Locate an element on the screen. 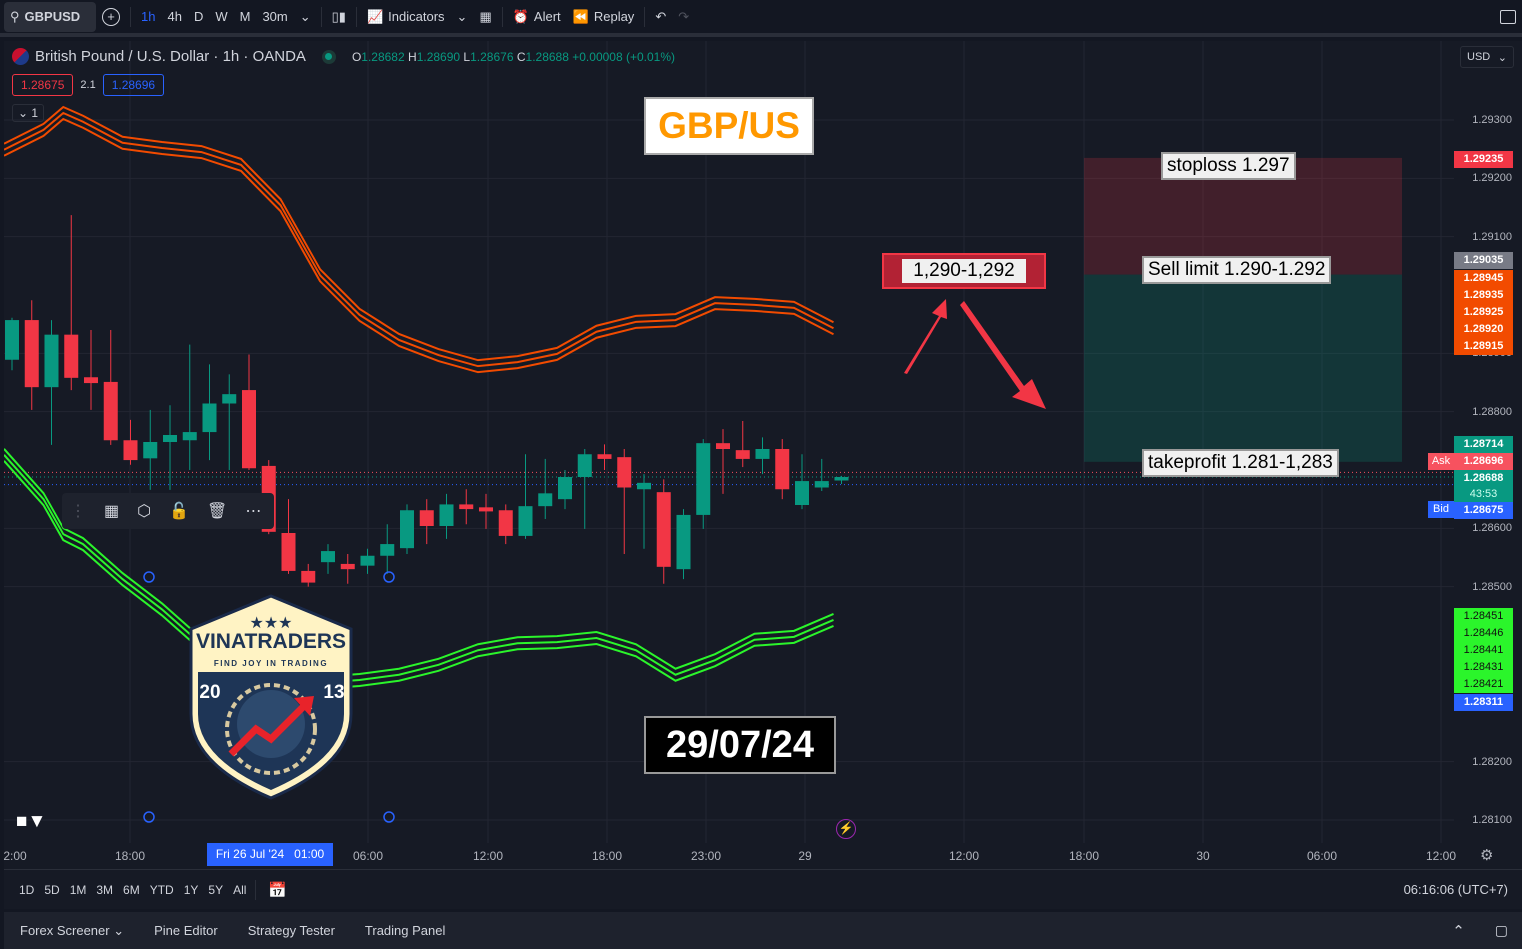 This screenshot has height=949, width=1522. time-tick: 30 is located at coordinates (1203, 856).